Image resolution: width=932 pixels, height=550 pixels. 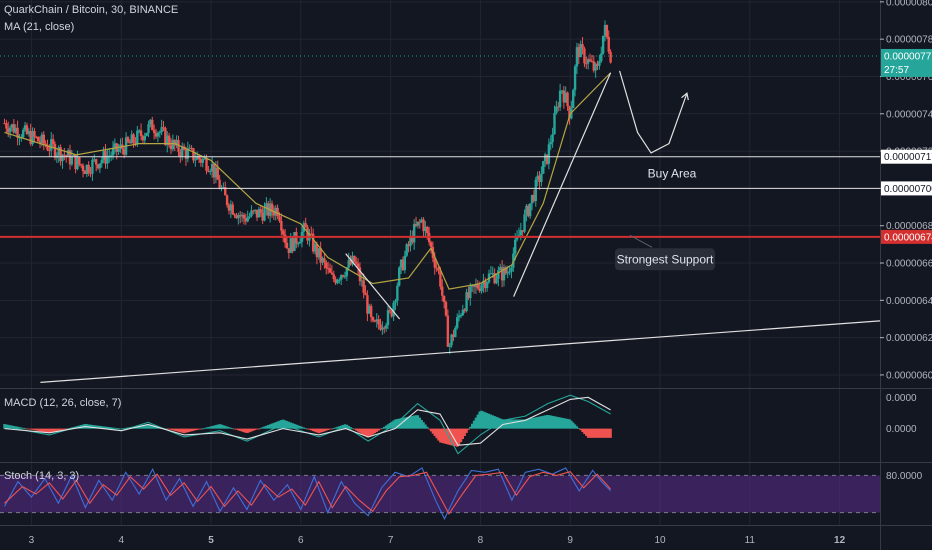 What do you see at coordinates (211, 540) in the screenshot?
I see `x-tick-label: 5` at bounding box center [211, 540].